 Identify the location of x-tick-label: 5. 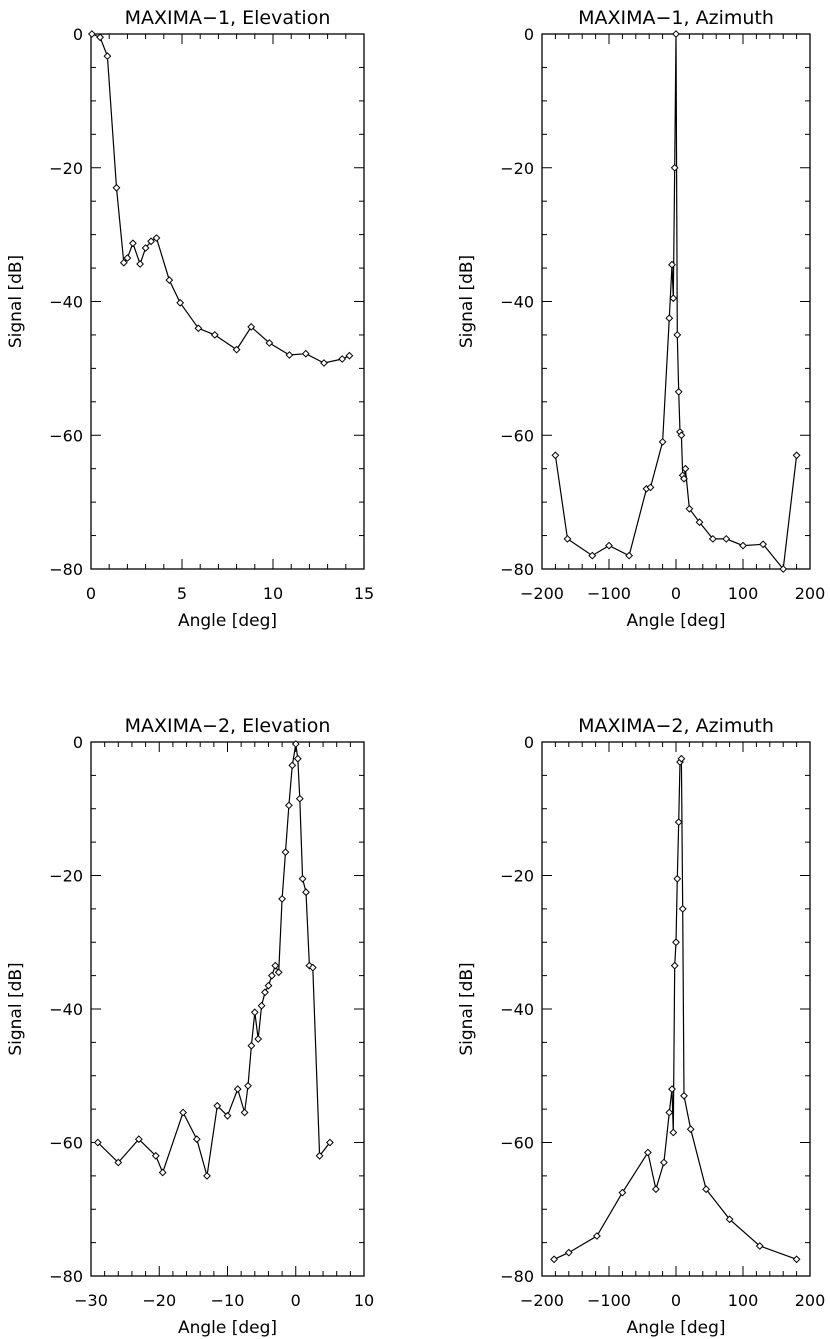
(182, 593).